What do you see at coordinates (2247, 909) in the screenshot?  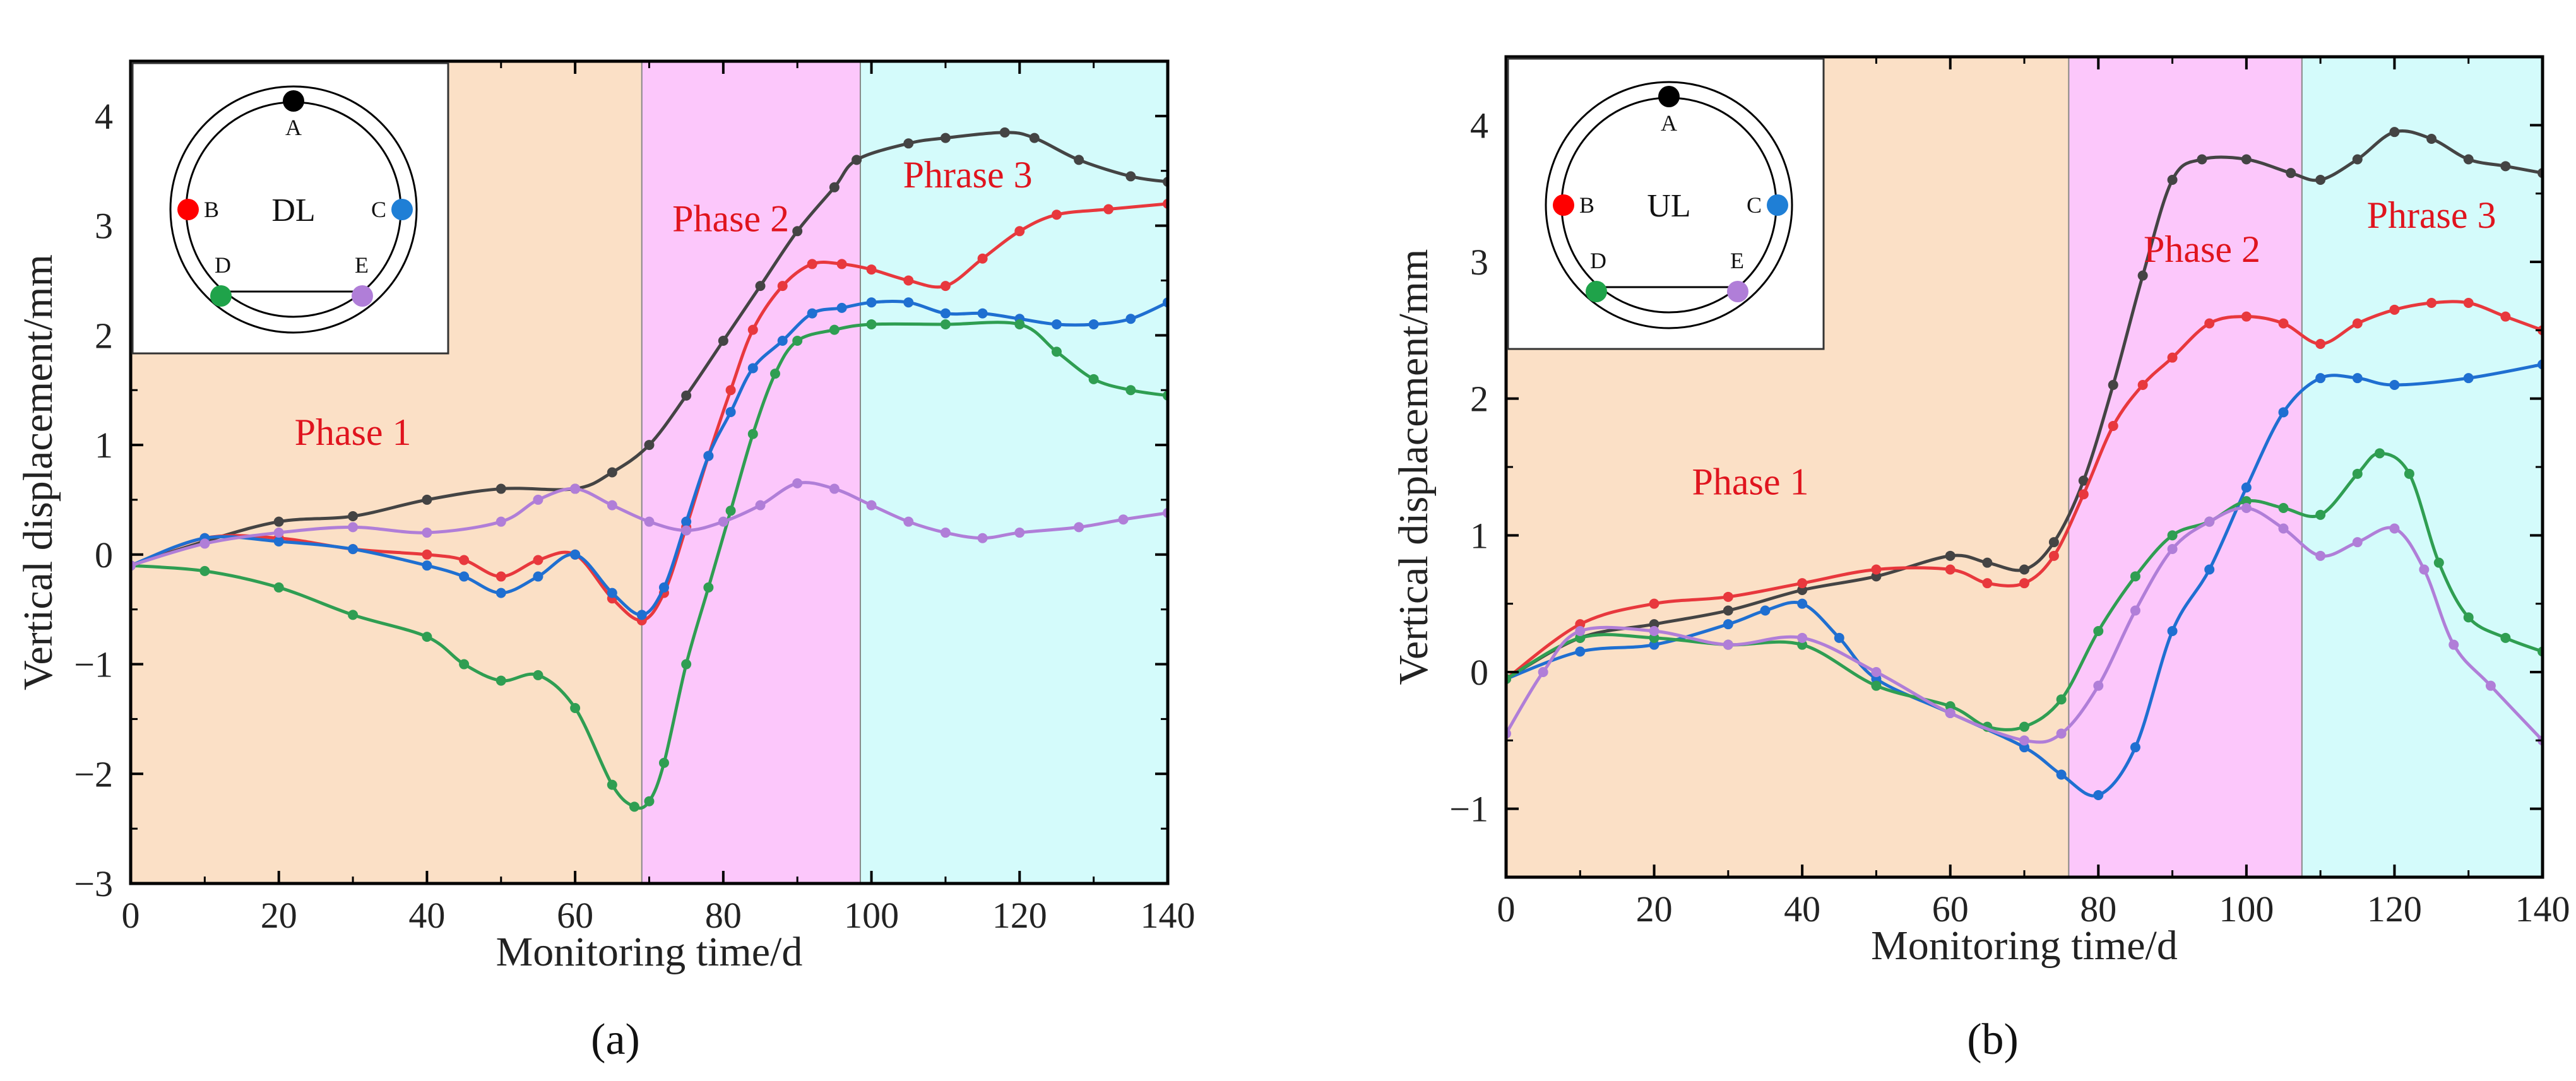 I see `x-tick-label: 100` at bounding box center [2247, 909].